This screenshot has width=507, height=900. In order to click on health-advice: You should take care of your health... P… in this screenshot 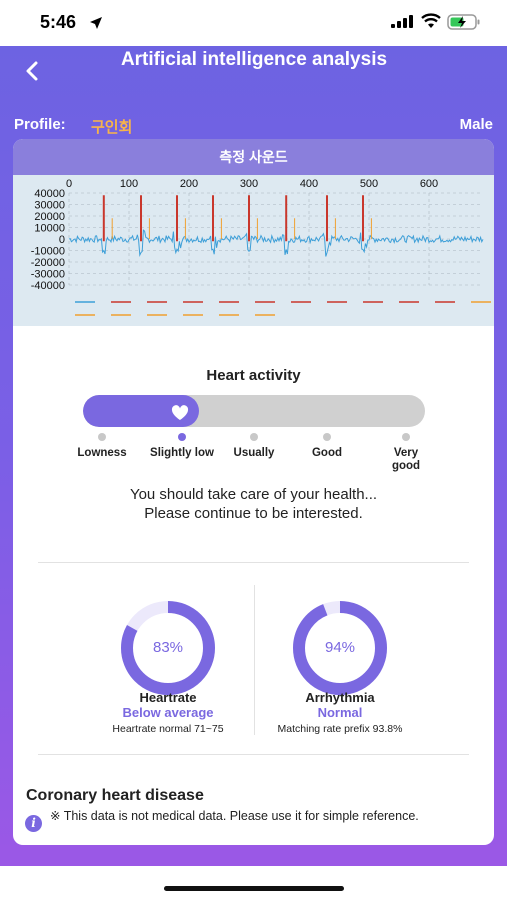, I will do `click(253, 504)`.